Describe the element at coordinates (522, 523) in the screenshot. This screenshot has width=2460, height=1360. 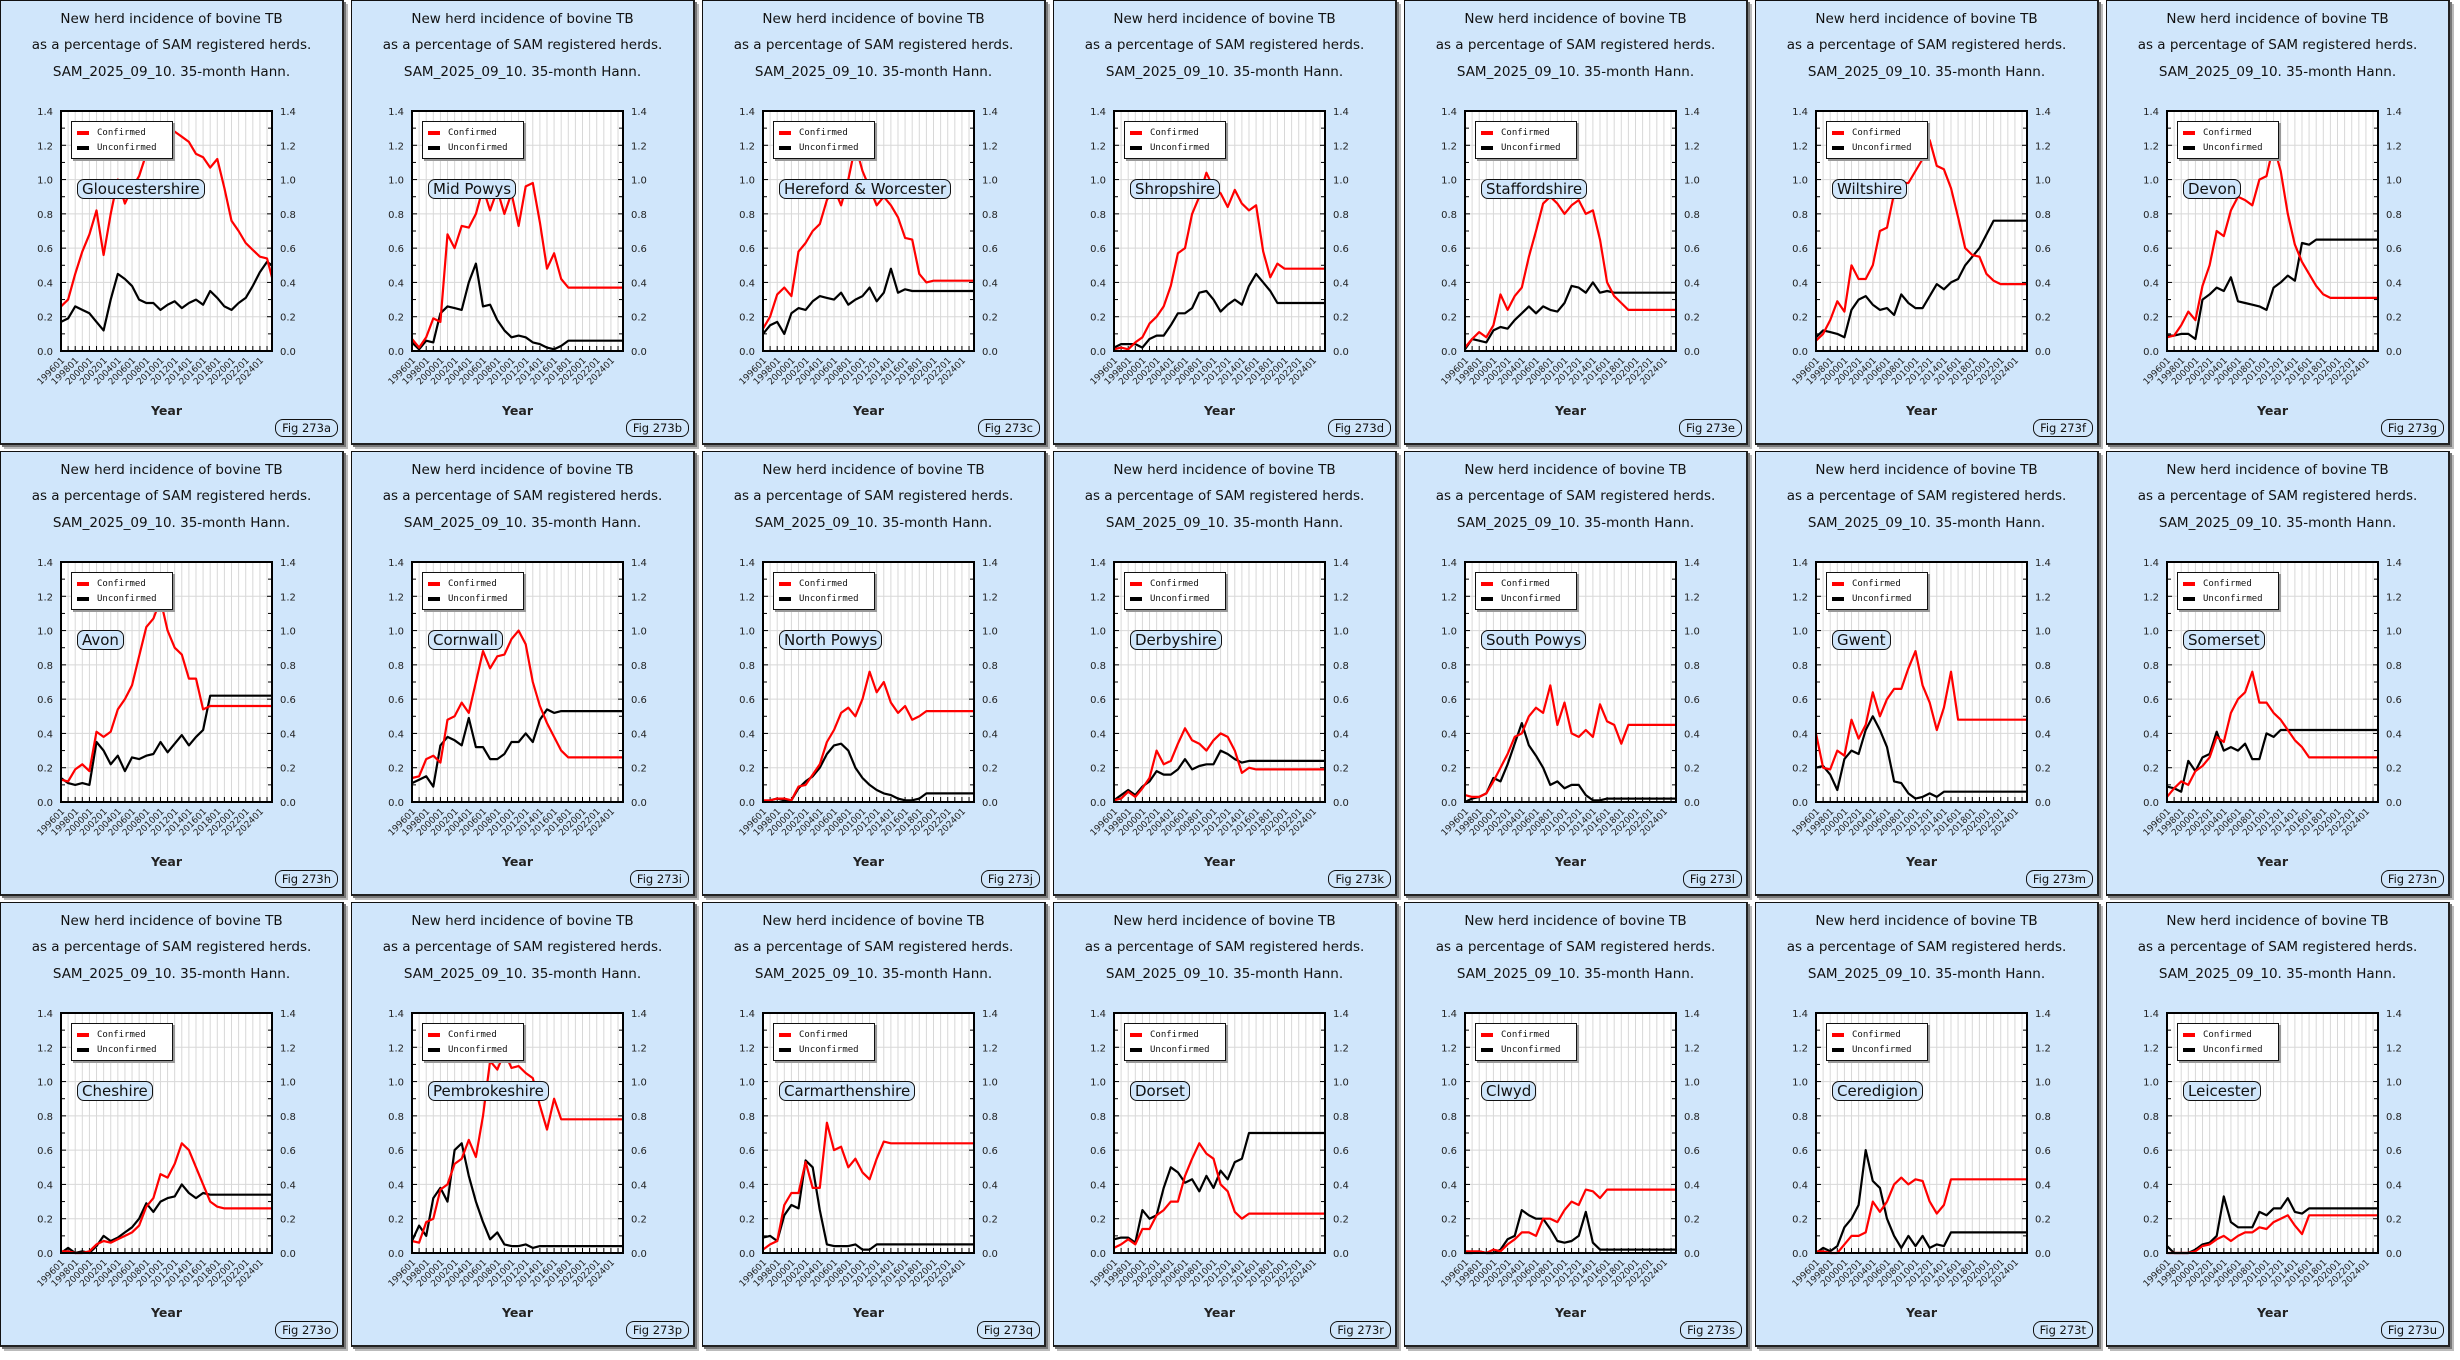
I see `chart-subtitle: SAM_2025_09_10. 35-month Hann.` at that location.